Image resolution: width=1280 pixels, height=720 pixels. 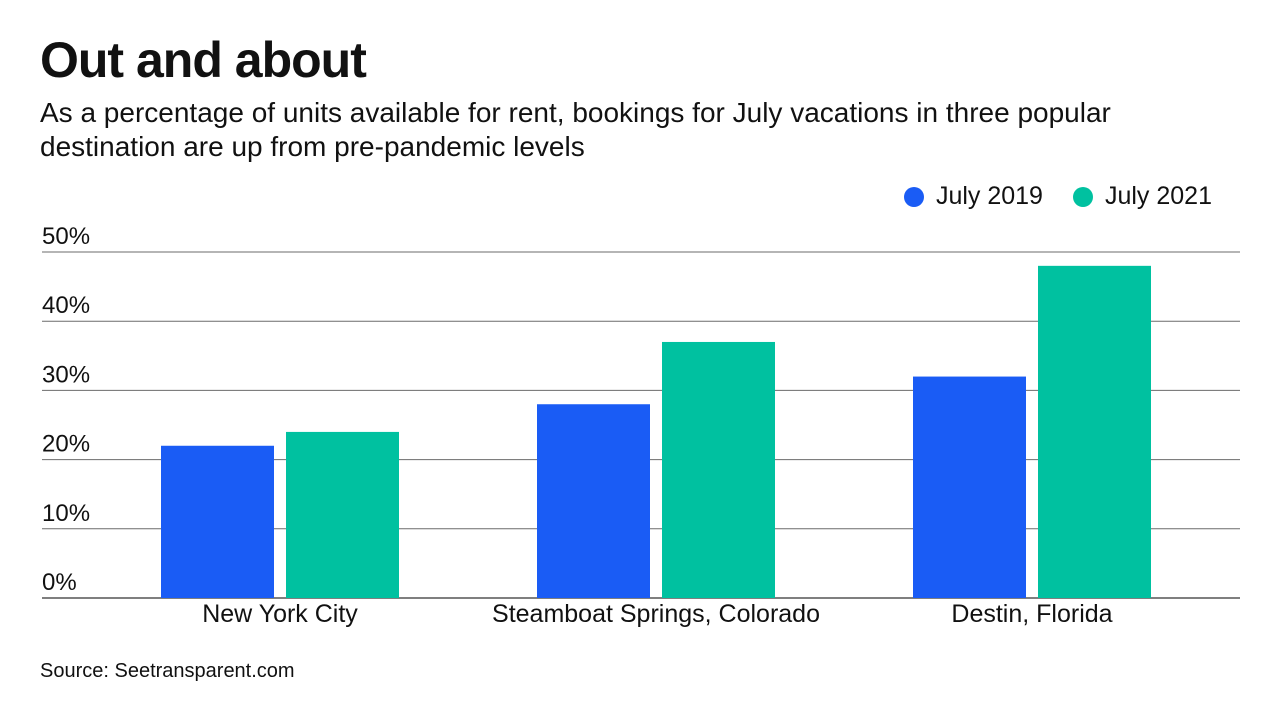 I want to click on chart-title: Out and about, so click(x=203, y=60).